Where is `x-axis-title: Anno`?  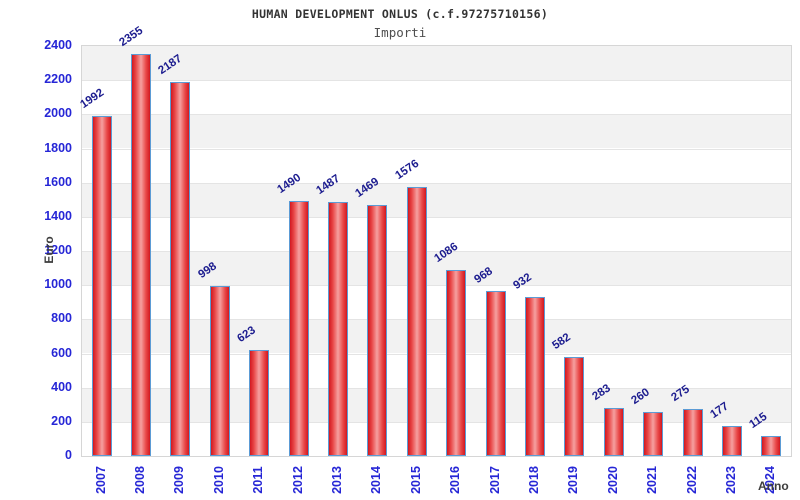
x-axis-title: Anno is located at coordinates (773, 486).